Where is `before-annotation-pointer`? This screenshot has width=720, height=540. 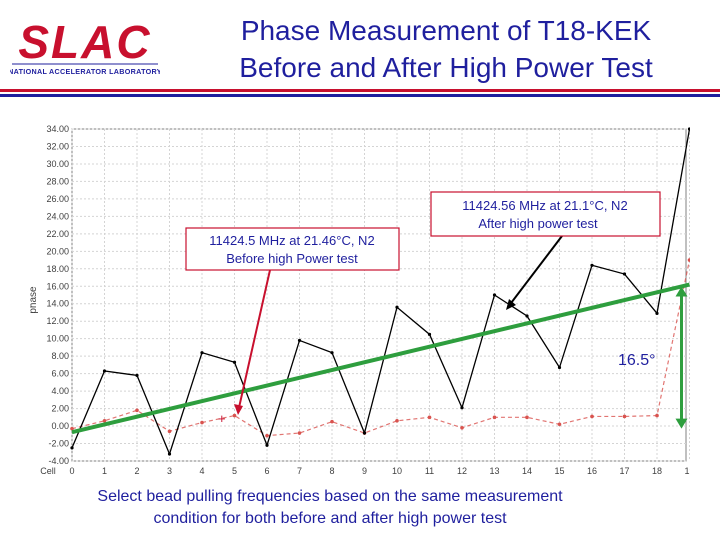 before-annotation-pointer is located at coordinates (254, 341).